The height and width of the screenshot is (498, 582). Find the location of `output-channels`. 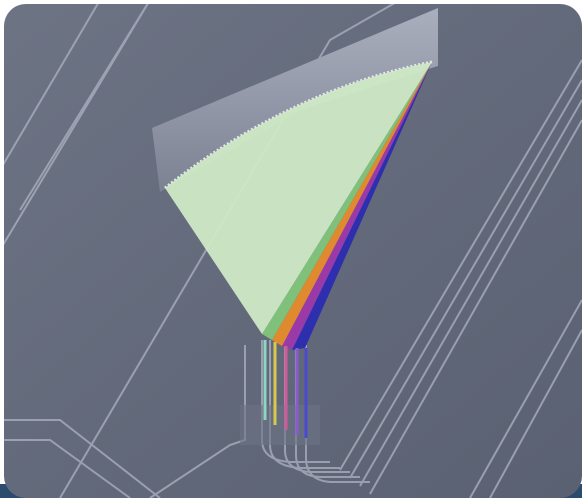

output-channels is located at coordinates (285, 389).